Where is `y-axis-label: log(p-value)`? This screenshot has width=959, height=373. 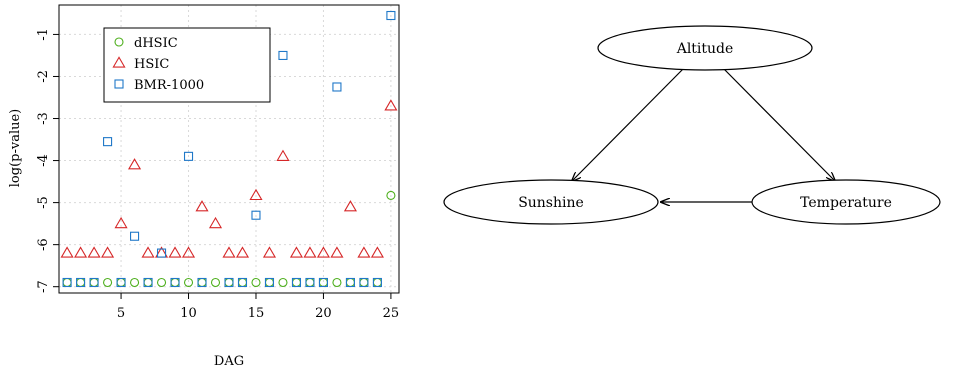 y-axis-label: log(p-value) is located at coordinates (15, 148).